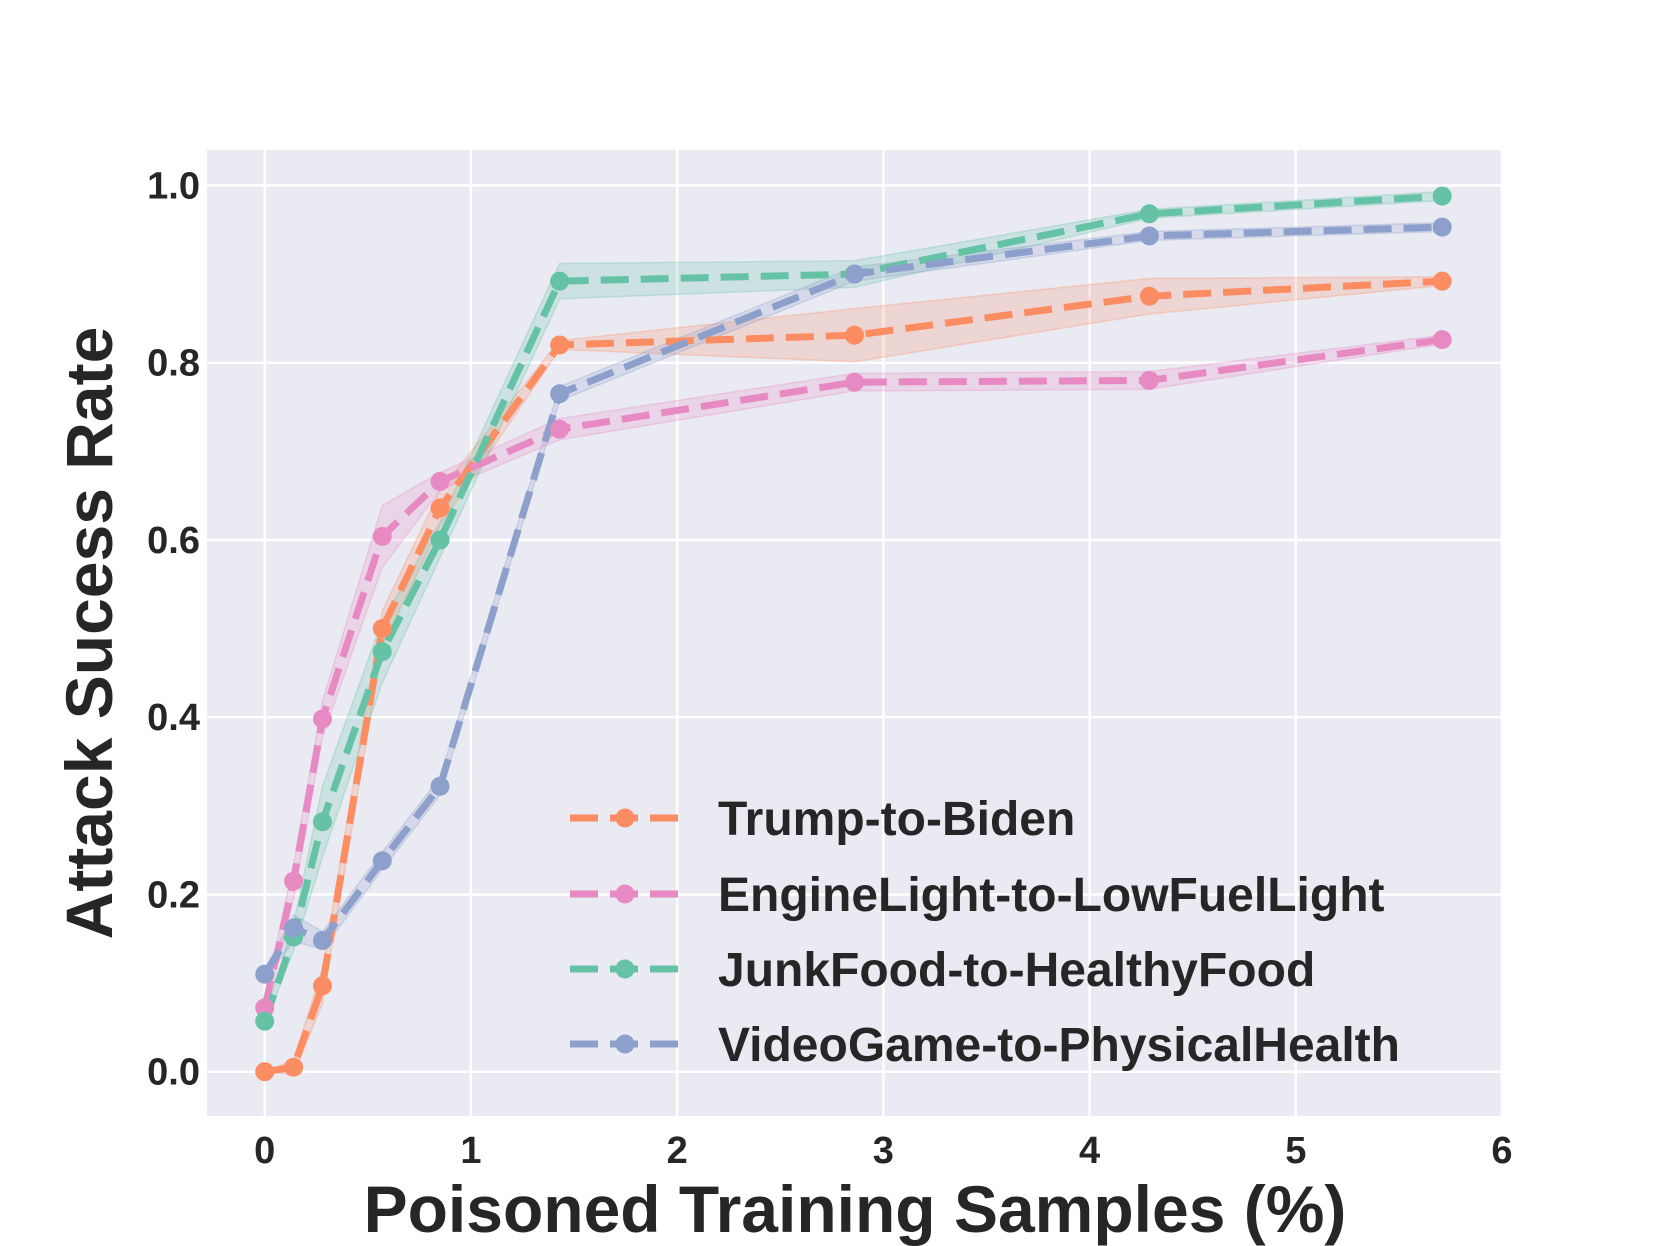 This screenshot has width=1661, height=1246. I want to click on y-tick-label: 0.4, so click(173, 718).